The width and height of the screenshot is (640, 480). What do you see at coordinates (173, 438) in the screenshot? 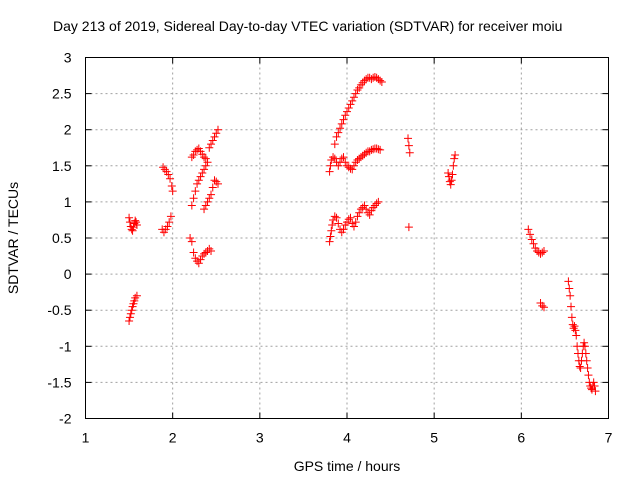
I see `x-tick-label: 2` at bounding box center [173, 438].